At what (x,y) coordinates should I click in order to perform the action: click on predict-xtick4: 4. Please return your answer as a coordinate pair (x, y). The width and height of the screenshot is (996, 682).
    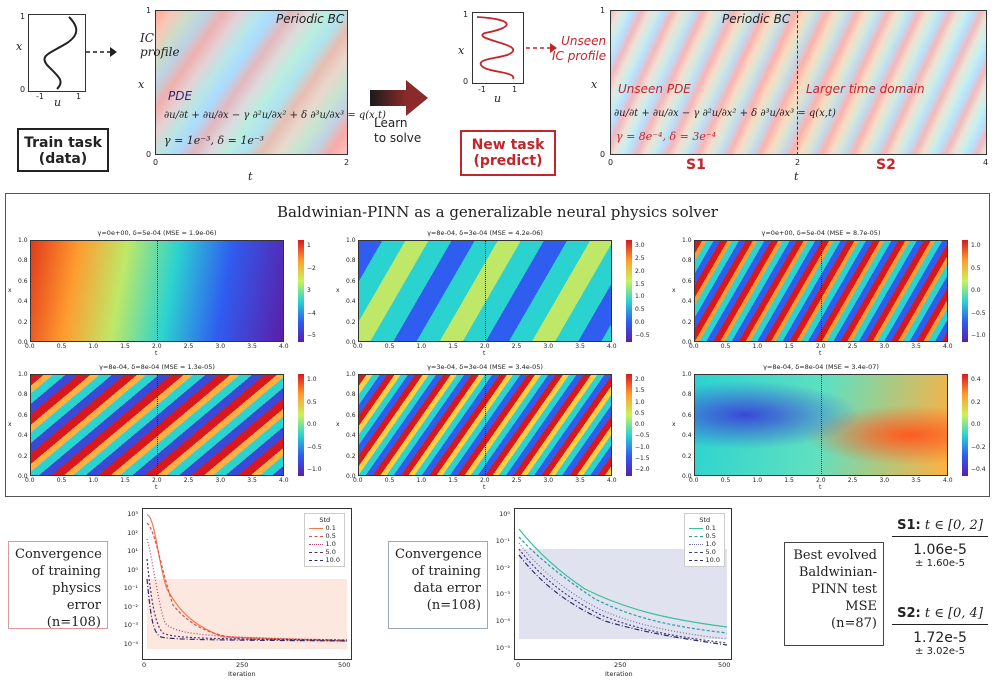
    Looking at the image, I should click on (986, 162).